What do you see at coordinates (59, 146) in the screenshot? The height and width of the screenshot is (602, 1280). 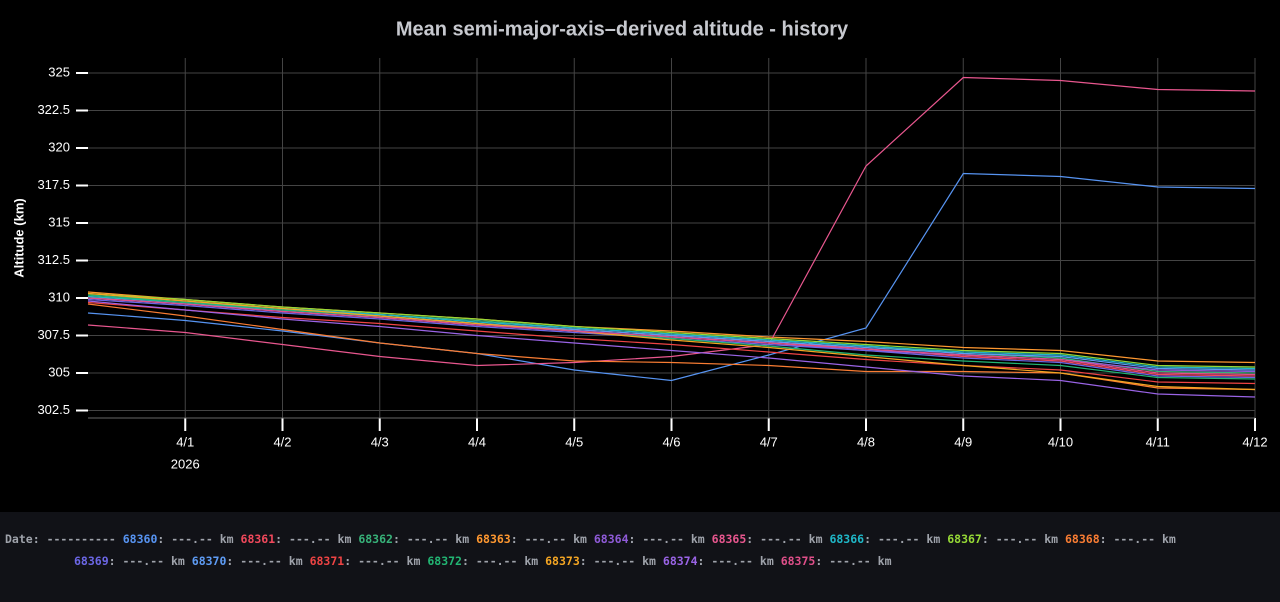 I see `y-tick-label: 320` at bounding box center [59, 146].